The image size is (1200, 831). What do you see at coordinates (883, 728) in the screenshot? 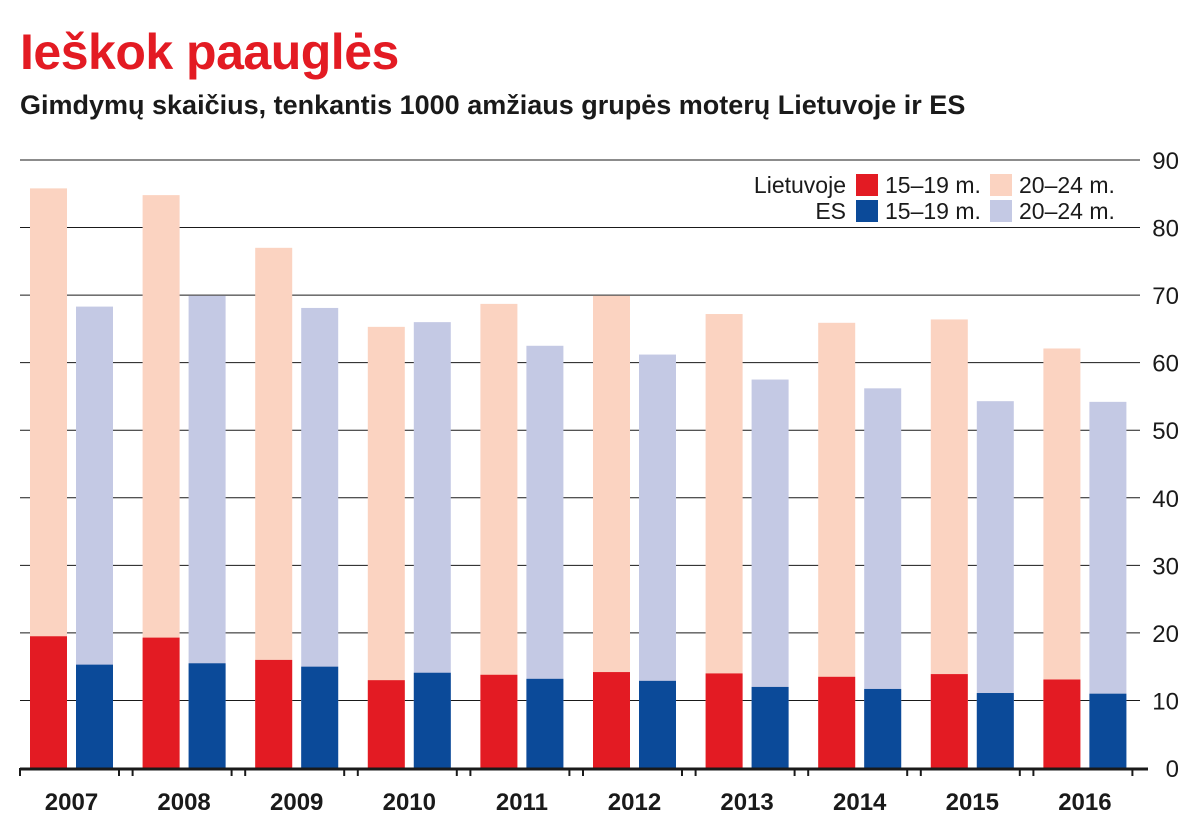
I see `bar-es-15-19-2014` at bounding box center [883, 728].